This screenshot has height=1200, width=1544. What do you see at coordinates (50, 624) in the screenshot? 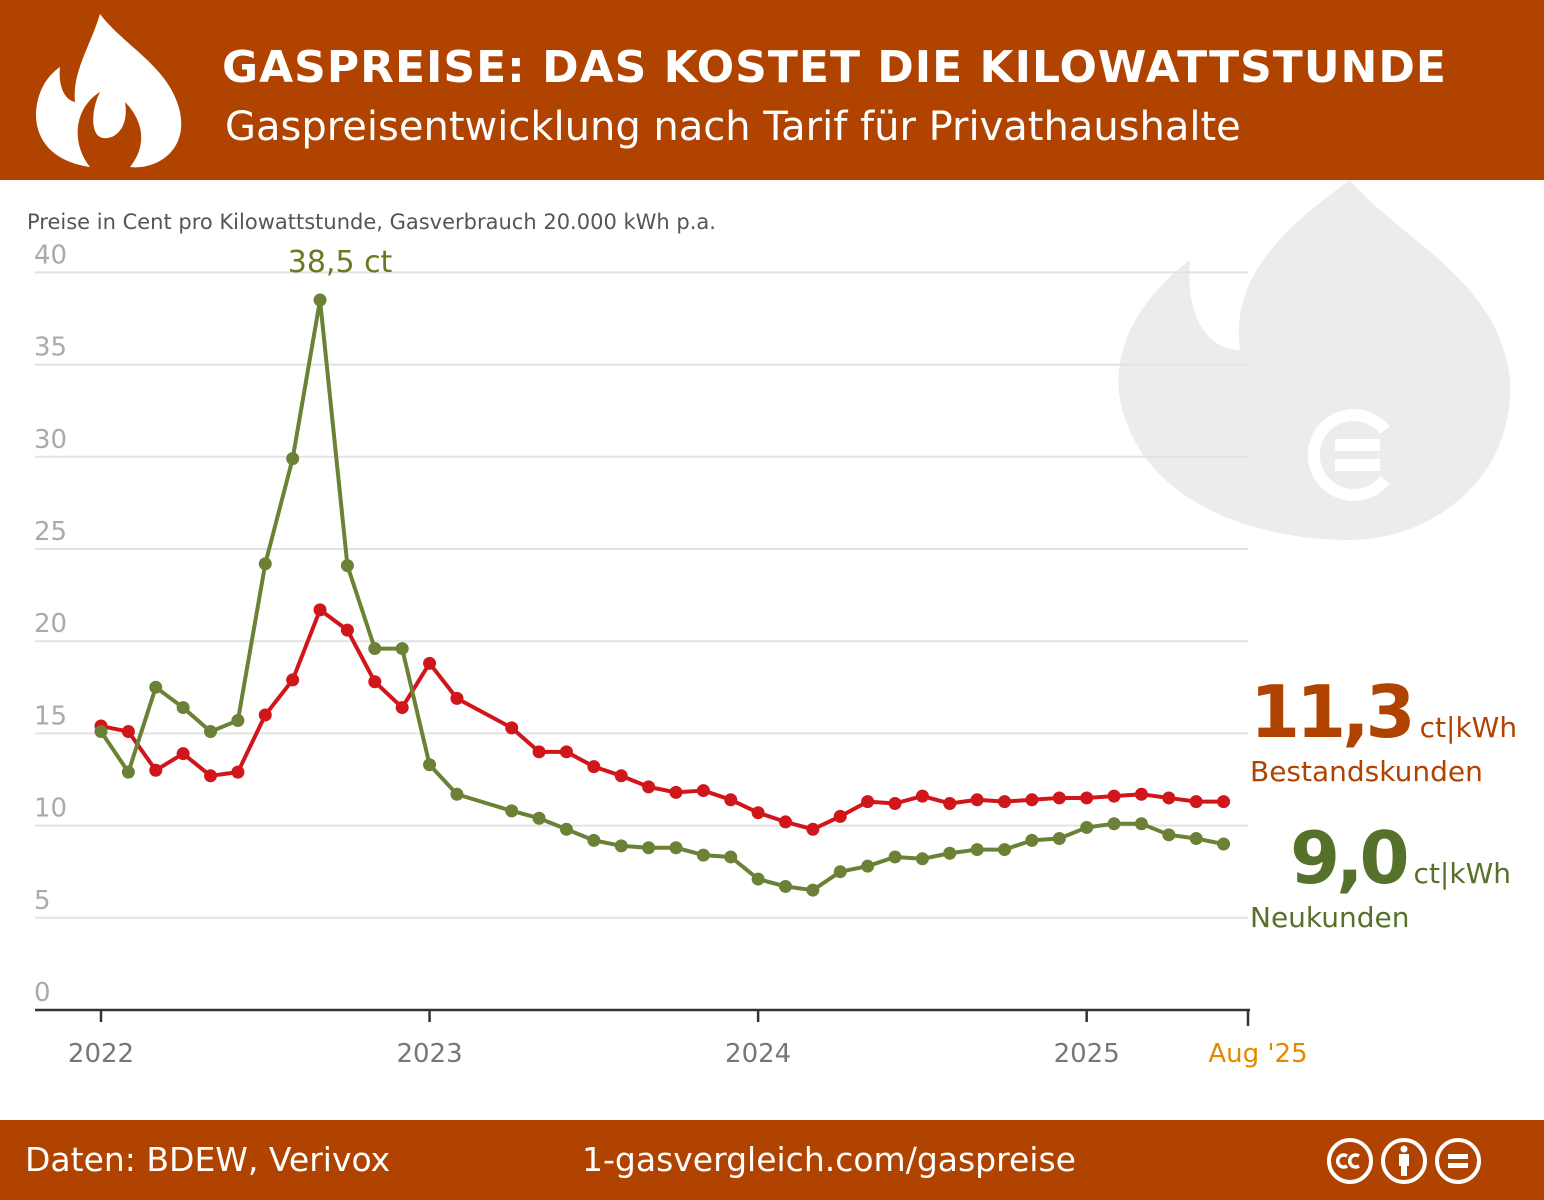
I see `y-tick-label: 20` at bounding box center [50, 624].